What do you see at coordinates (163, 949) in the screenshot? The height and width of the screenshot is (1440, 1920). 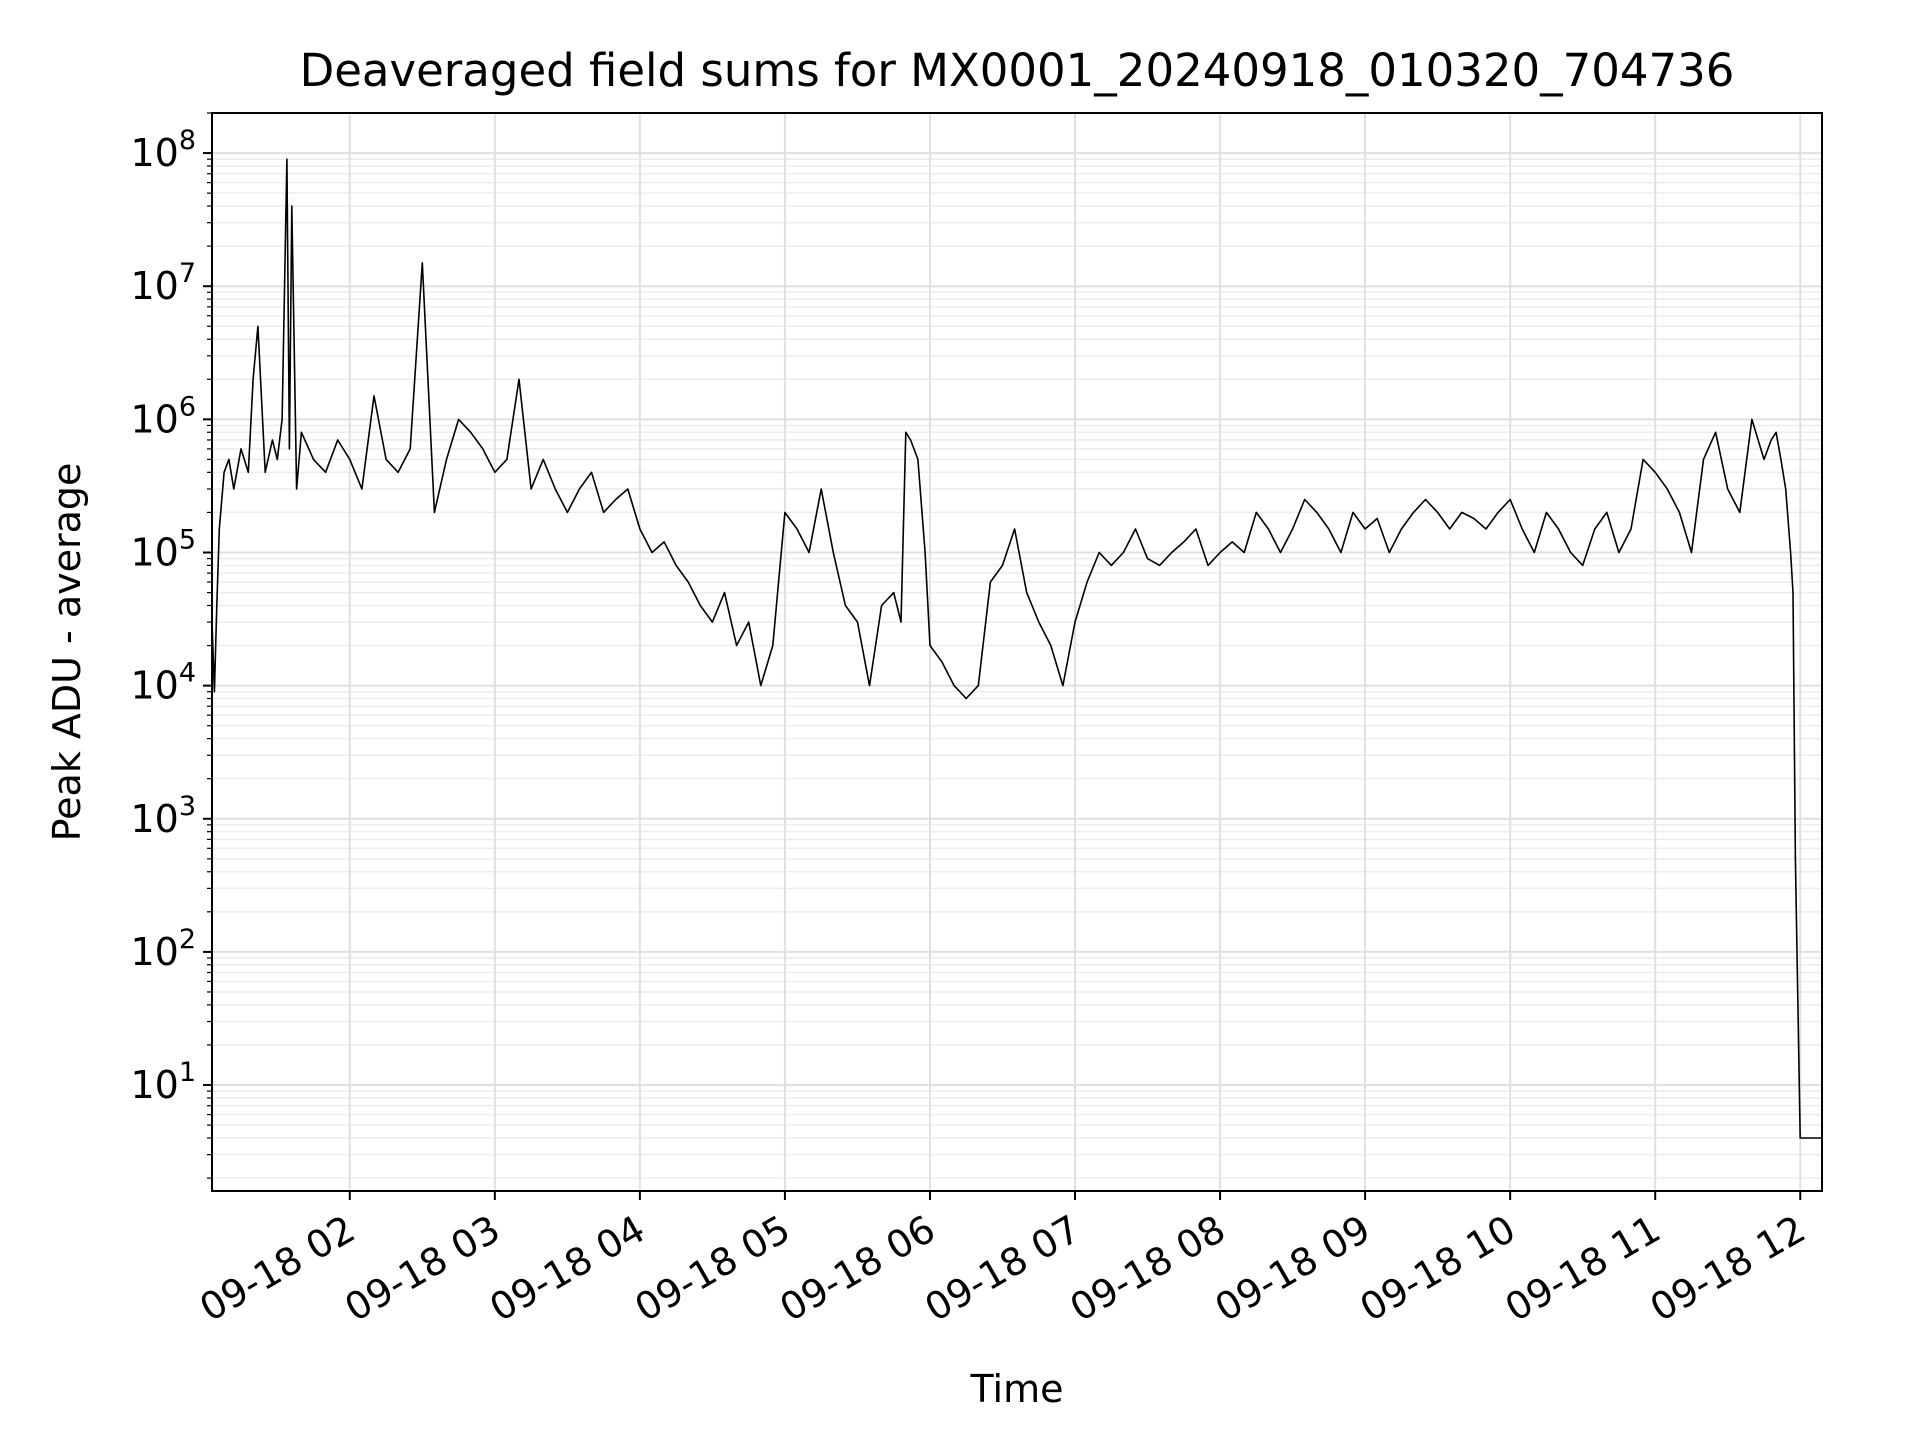 I see `y-tick-label: 102` at bounding box center [163, 949].